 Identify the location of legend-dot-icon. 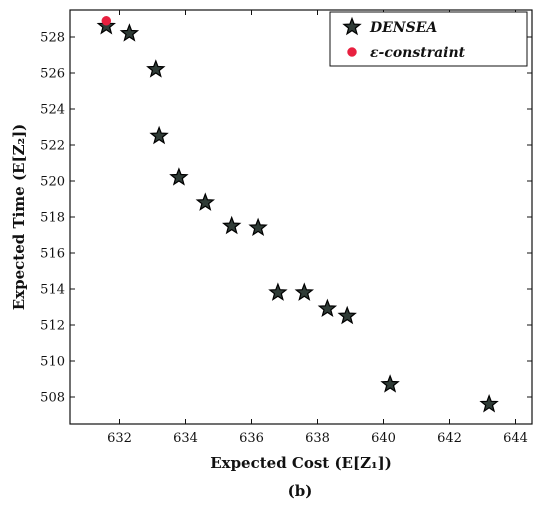
(352, 52).